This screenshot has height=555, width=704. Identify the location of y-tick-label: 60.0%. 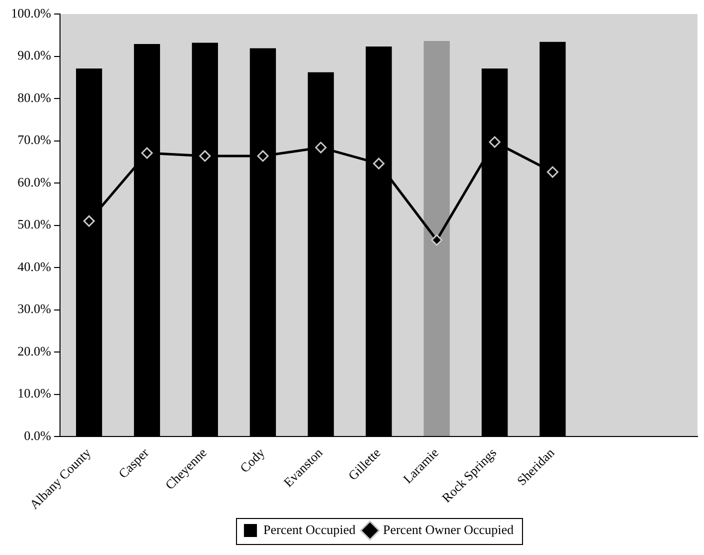
(34, 182).